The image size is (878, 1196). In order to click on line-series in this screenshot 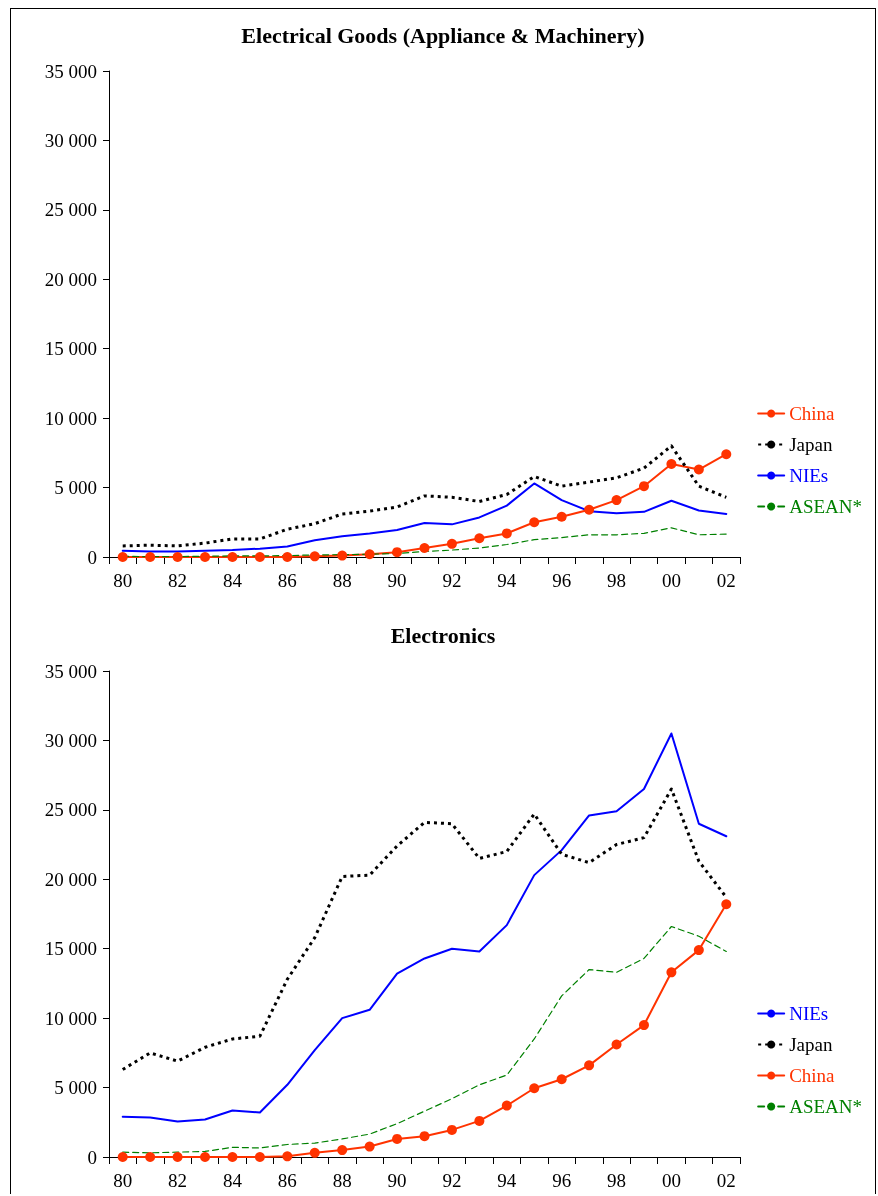, I will do `click(424, 496)`.